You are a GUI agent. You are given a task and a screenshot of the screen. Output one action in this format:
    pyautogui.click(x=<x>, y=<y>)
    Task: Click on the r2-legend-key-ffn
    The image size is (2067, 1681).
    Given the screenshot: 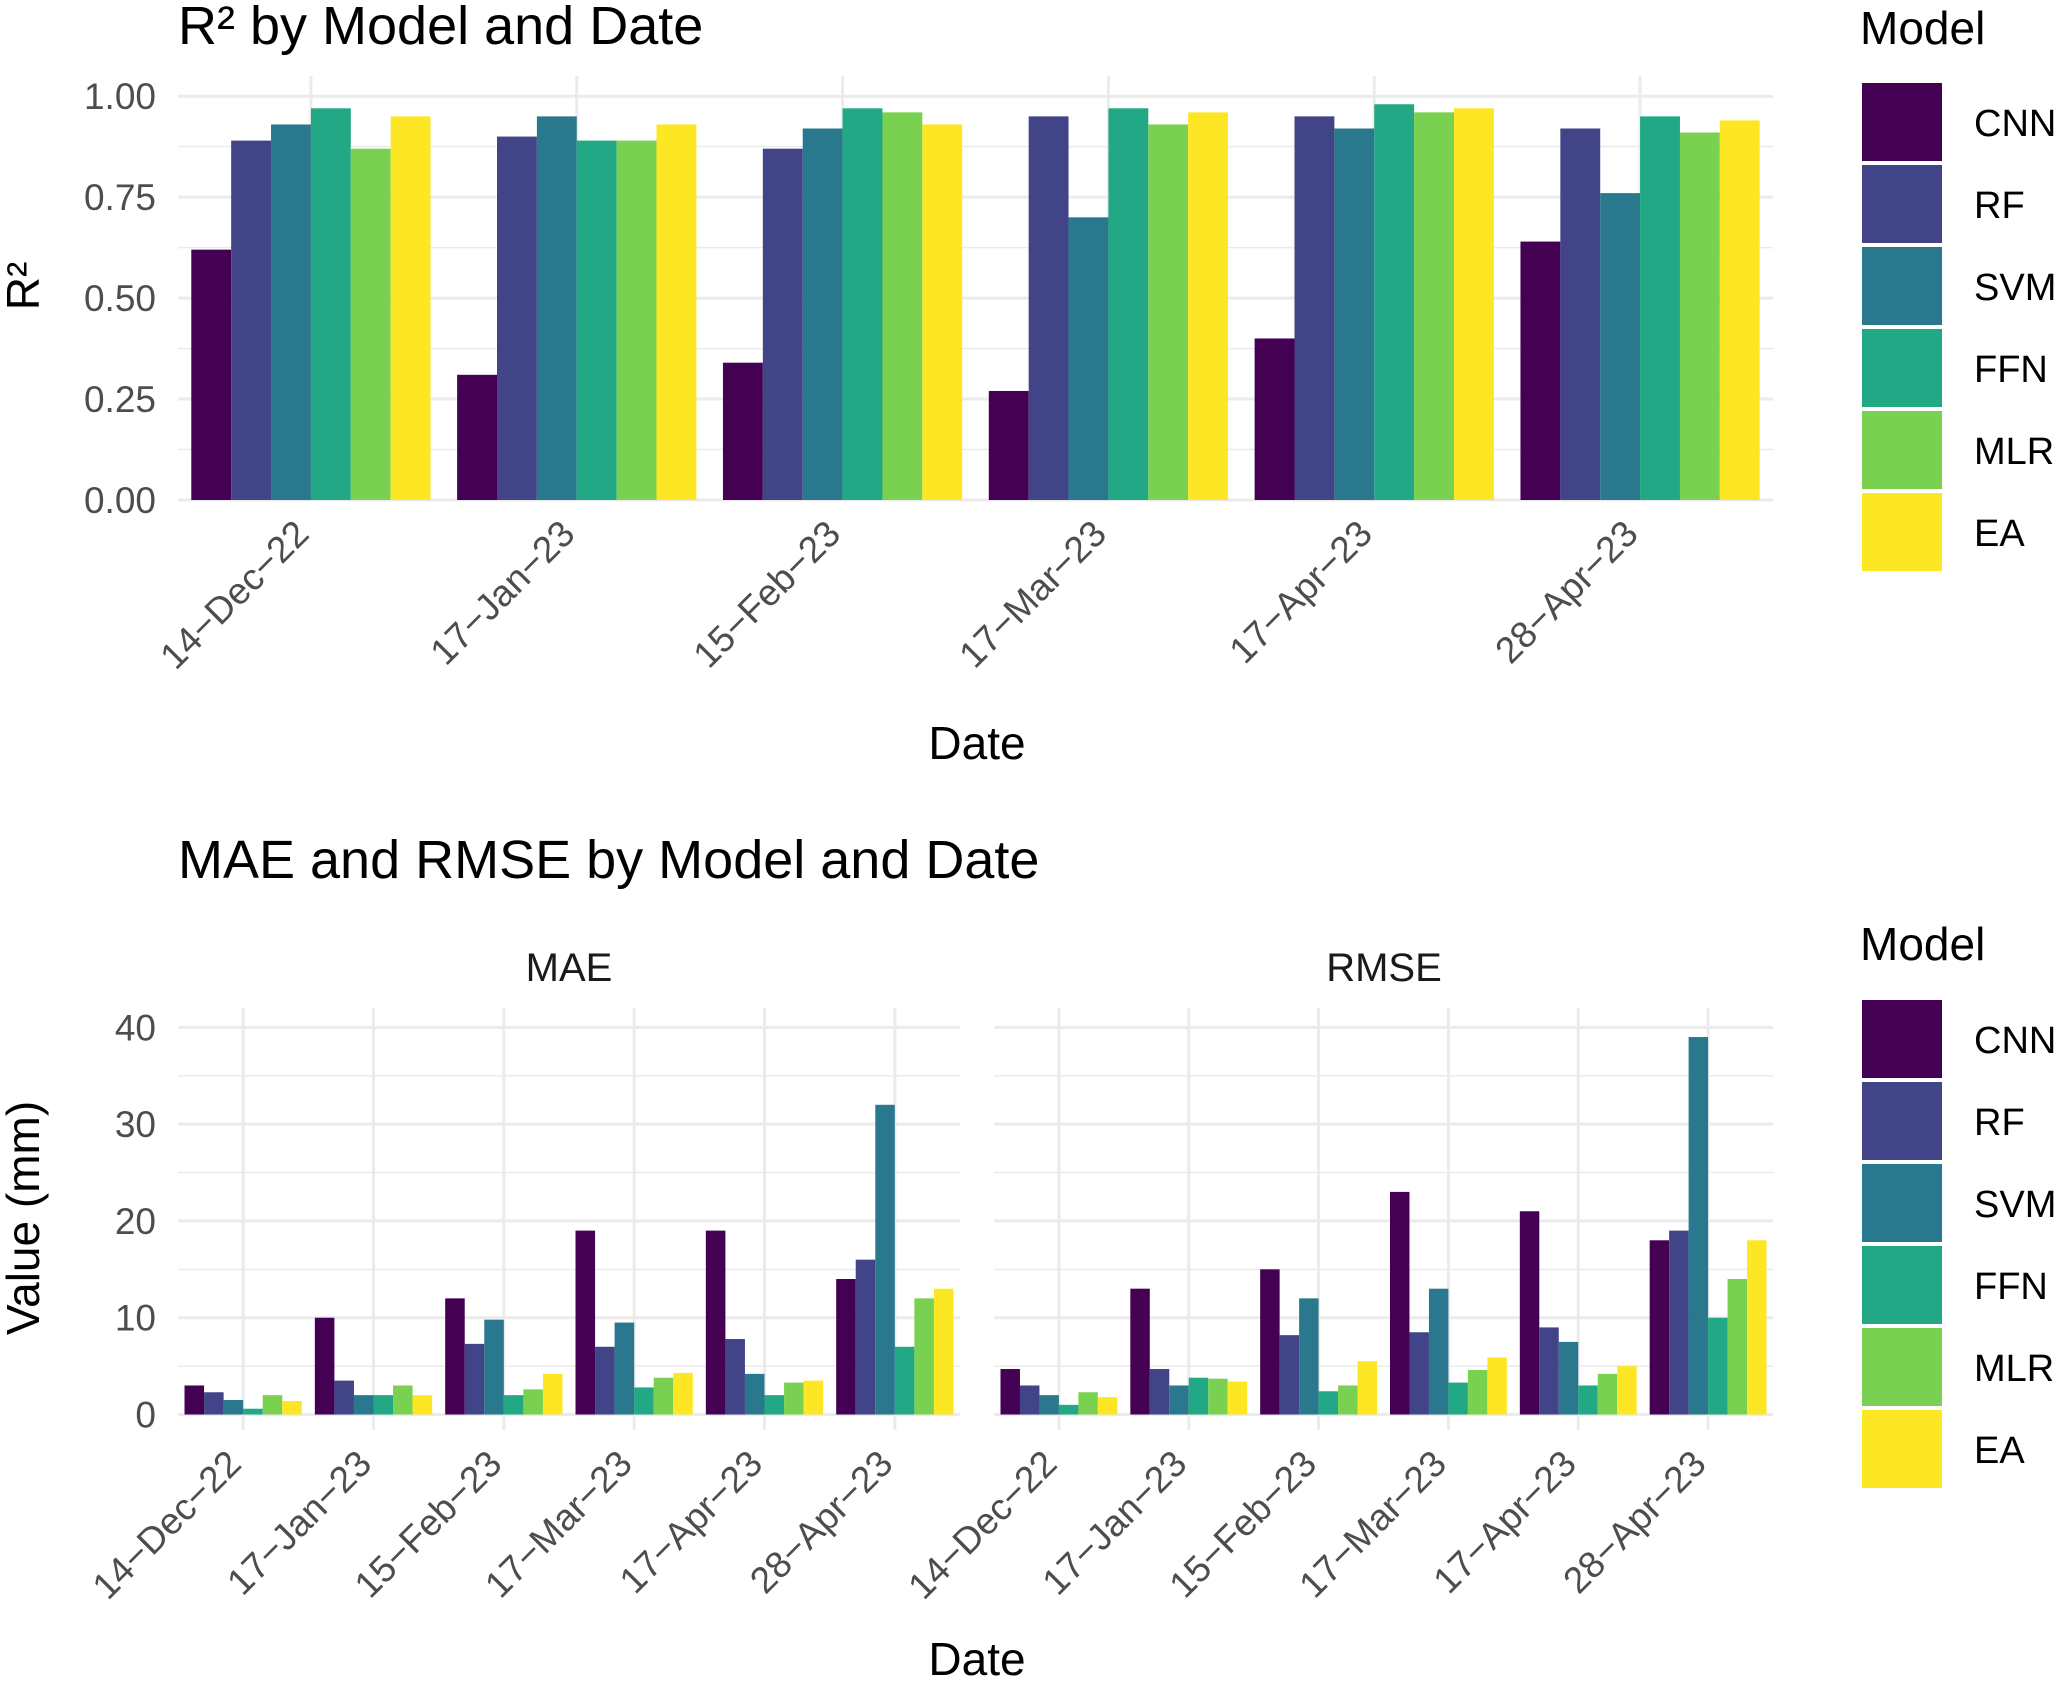 What is the action you would take?
    pyautogui.click(x=1902, y=368)
    